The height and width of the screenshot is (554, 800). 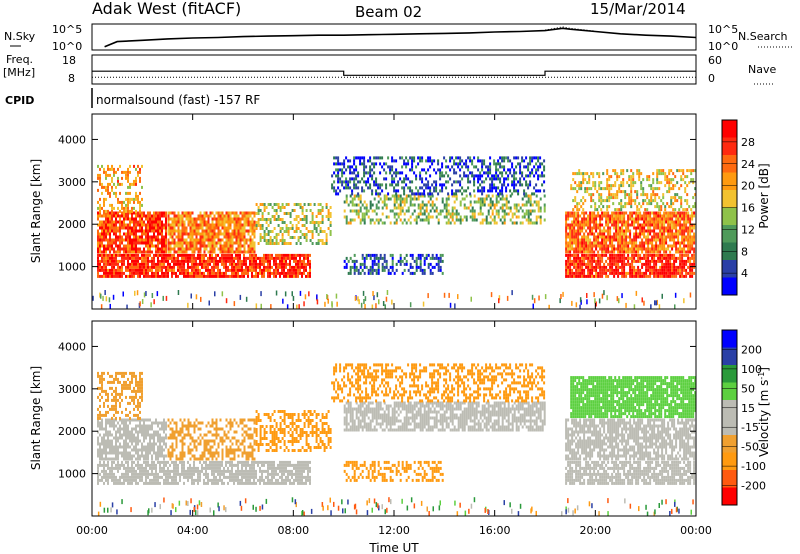 I want to click on search-series-line, so click(x=570, y=29).